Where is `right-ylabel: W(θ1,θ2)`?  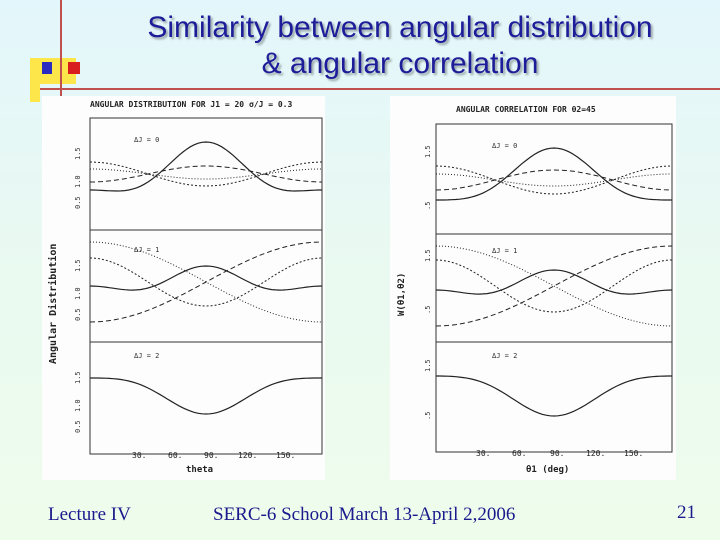
right-ylabel: W(θ1,θ2) is located at coordinates (402, 294).